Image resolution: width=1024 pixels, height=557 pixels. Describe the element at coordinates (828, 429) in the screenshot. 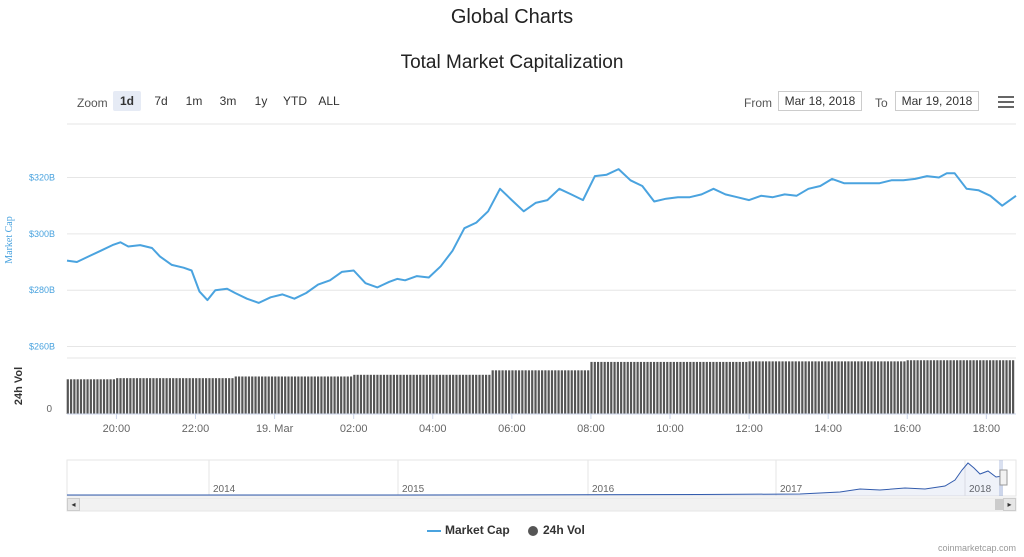

I see `x-tick-label: 14:00` at that location.